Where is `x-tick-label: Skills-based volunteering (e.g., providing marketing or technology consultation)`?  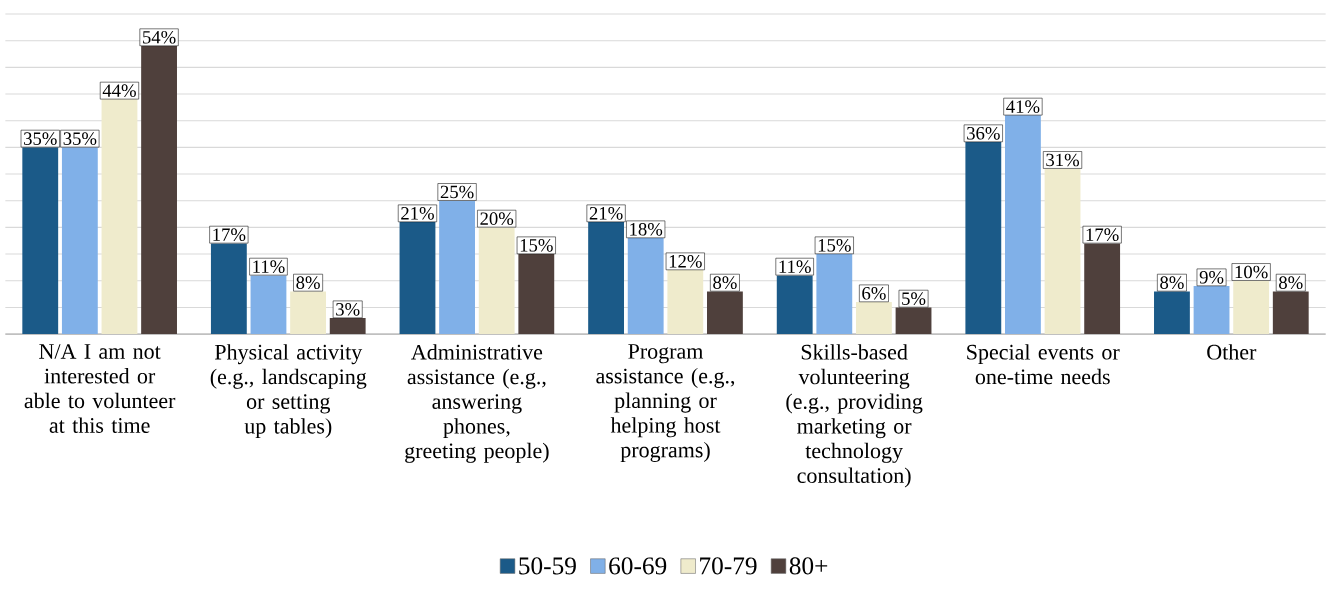
x-tick-label: Skills-based volunteering (e.g., providing marketing or technology consultation) is located at coordinates (854, 416).